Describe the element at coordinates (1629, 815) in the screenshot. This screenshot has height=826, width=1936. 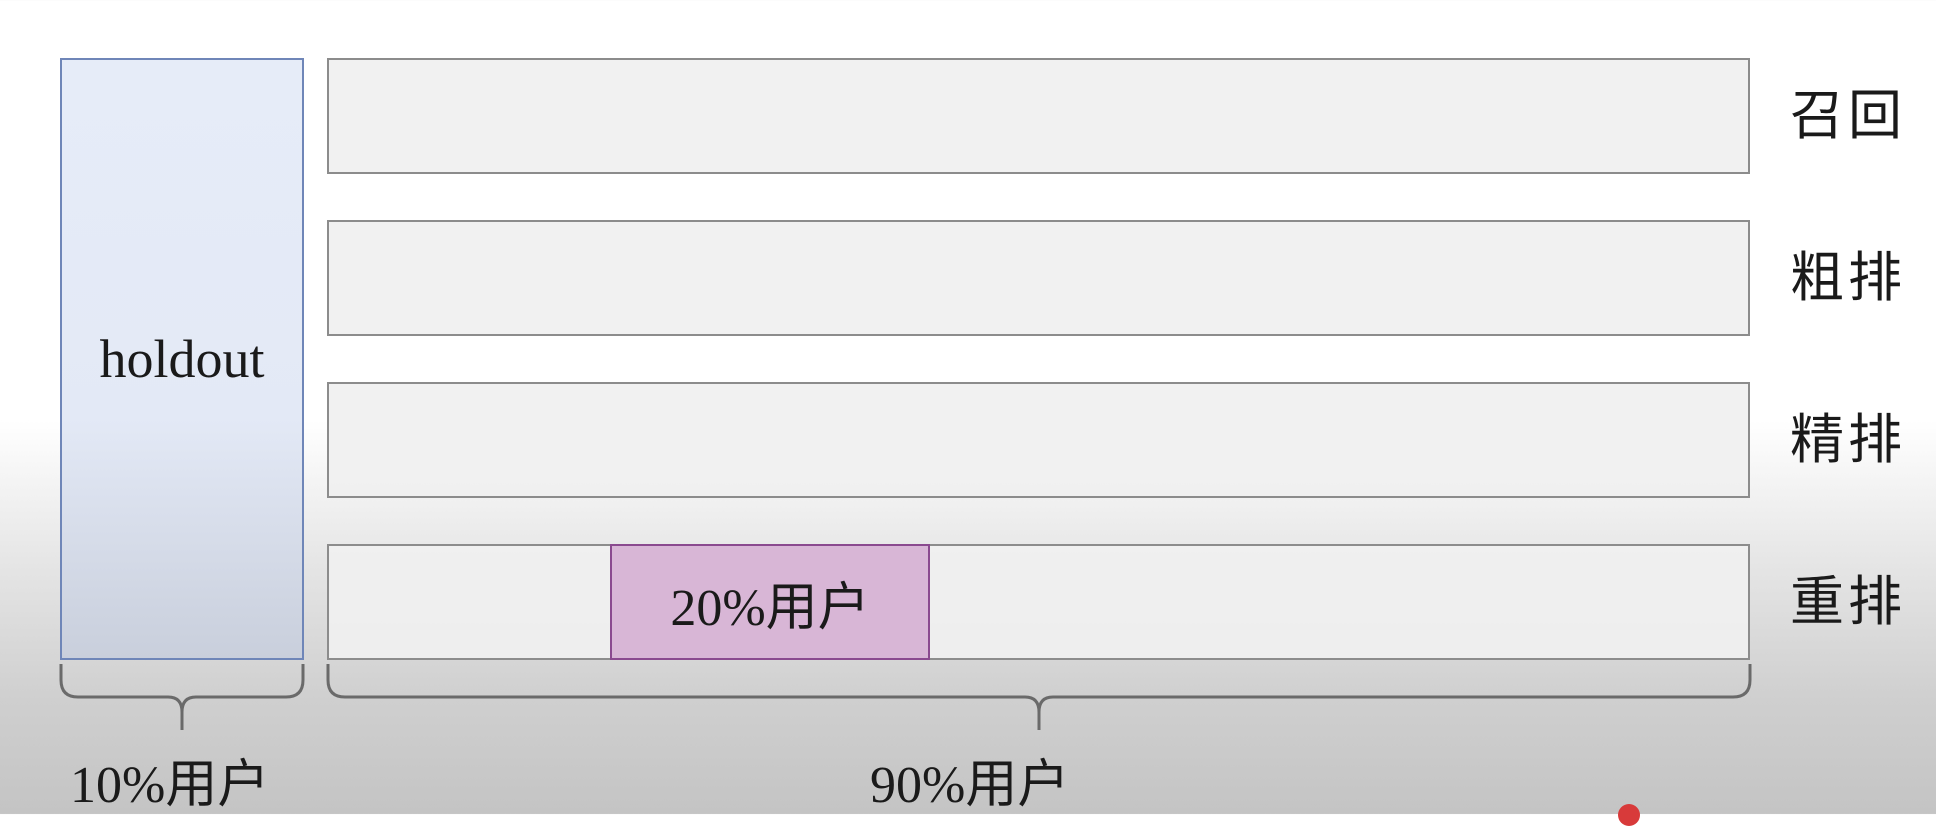
I see `cursor-dot` at that location.